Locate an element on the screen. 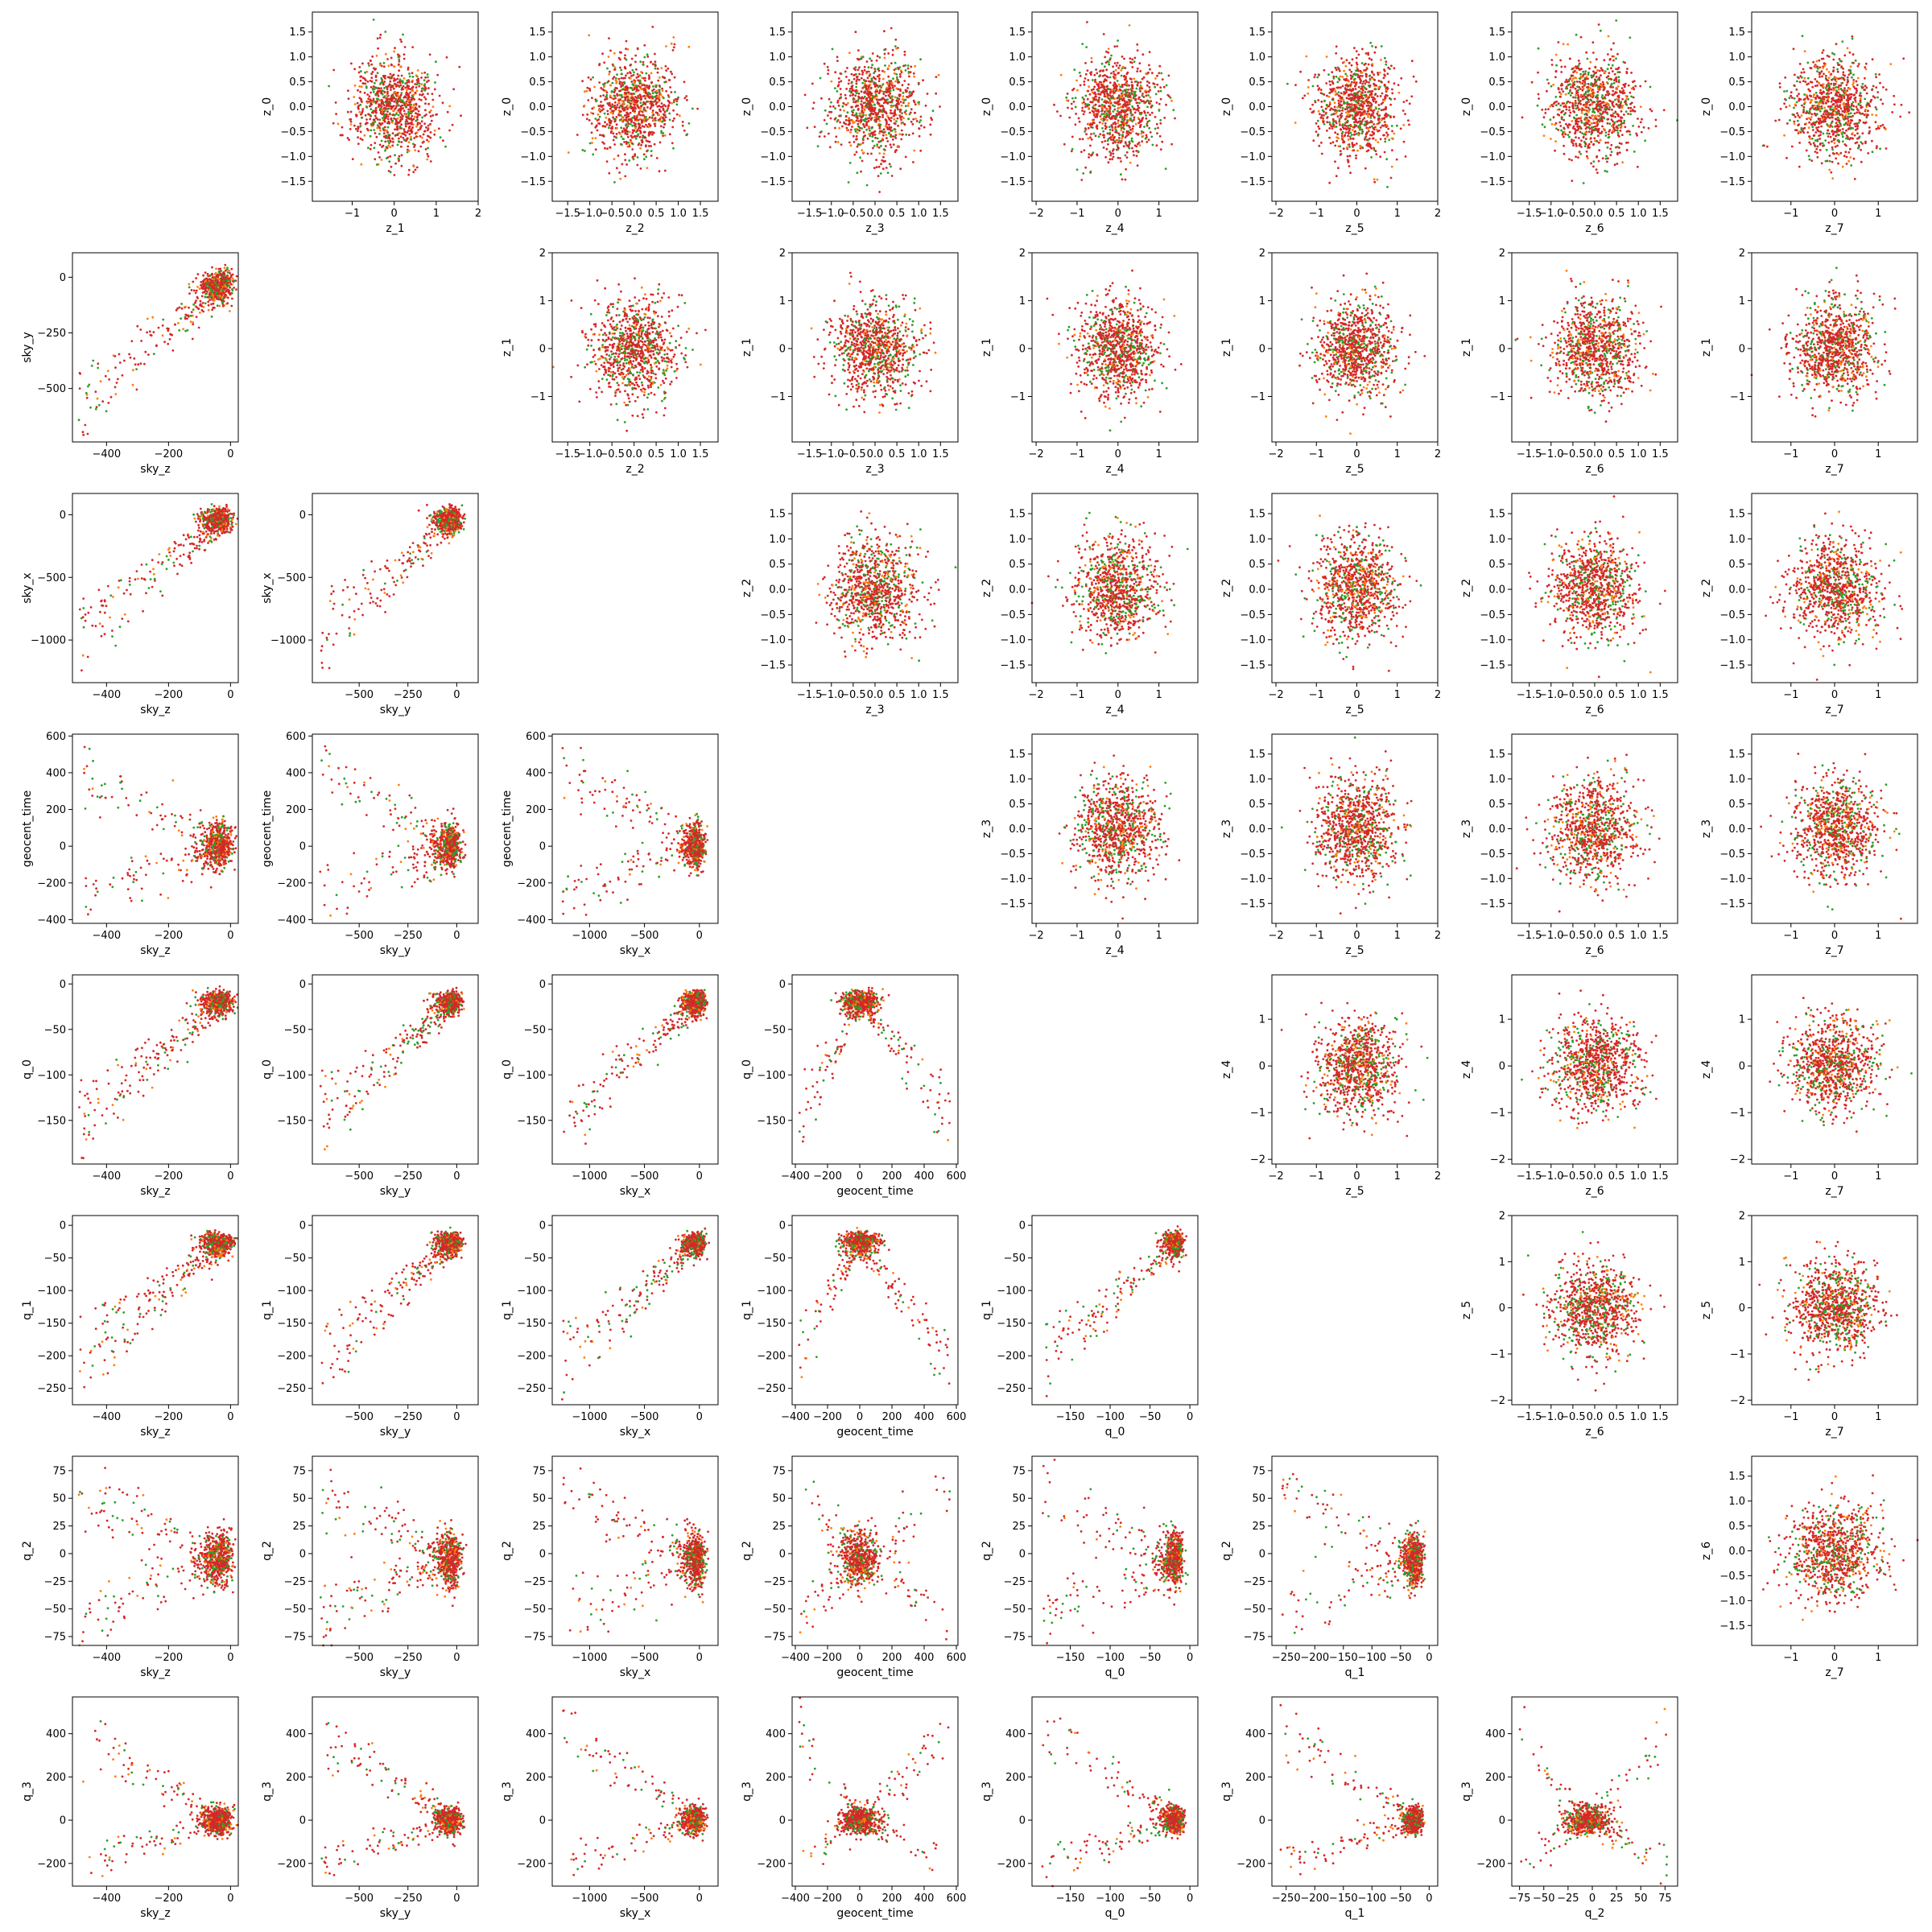 The height and width of the screenshot is (1932, 1932). y-axis-label: z_0 is located at coordinates (1226, 106).